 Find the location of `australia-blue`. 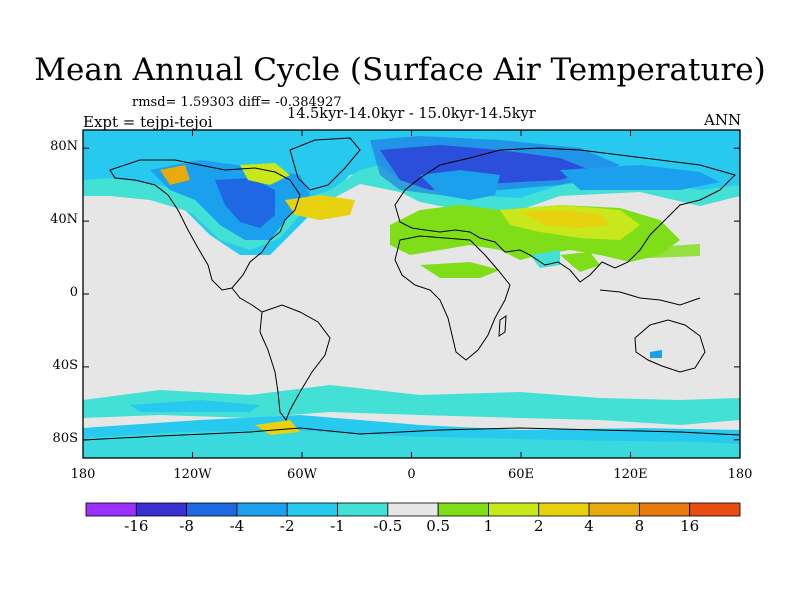

australia-blue is located at coordinates (656, 354).